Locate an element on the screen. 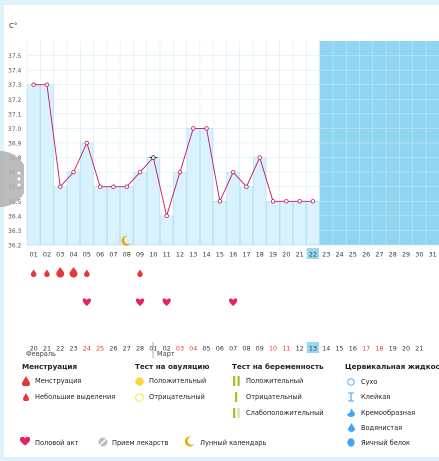 Image resolution: width=439 pixels, height=461 pixels. y-tick-label: 36.4 is located at coordinates (15, 216).